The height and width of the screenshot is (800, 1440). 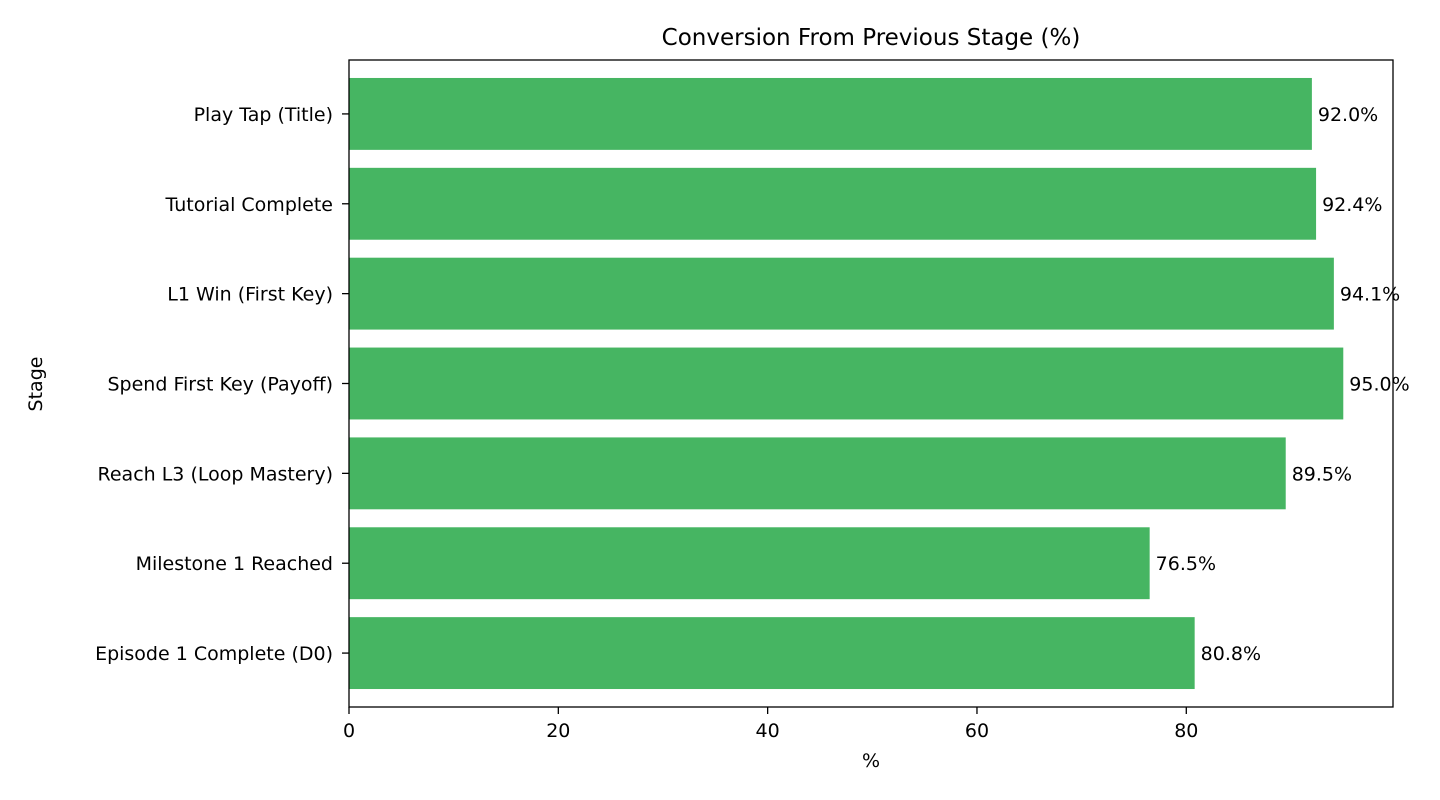 What do you see at coordinates (768, 731) in the screenshot?
I see `x-tick-label: 40` at bounding box center [768, 731].